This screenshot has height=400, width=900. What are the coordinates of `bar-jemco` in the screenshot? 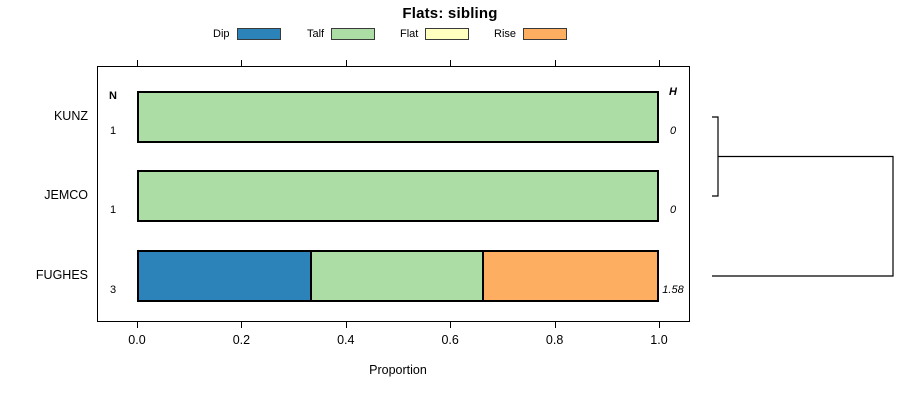 It's located at (398, 196).